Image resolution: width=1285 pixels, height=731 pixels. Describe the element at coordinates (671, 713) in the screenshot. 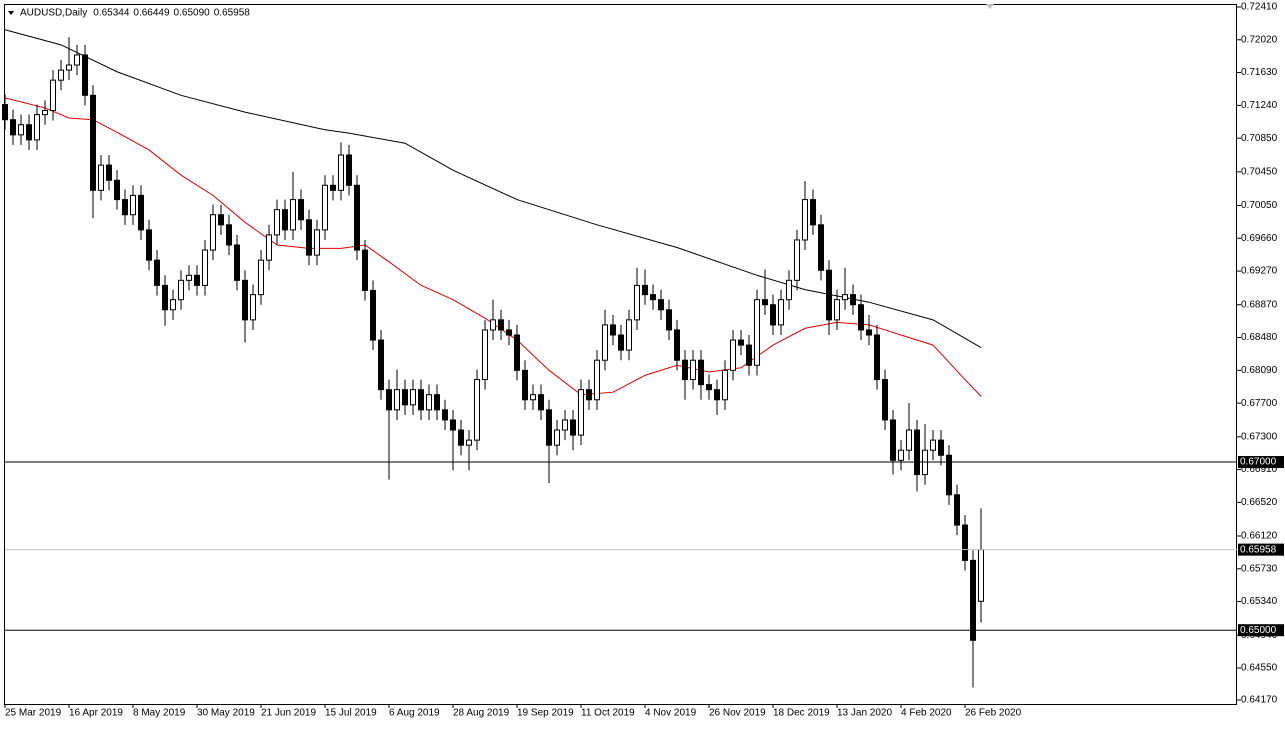

I see `x-tick-label: 4 Nov 2019` at that location.